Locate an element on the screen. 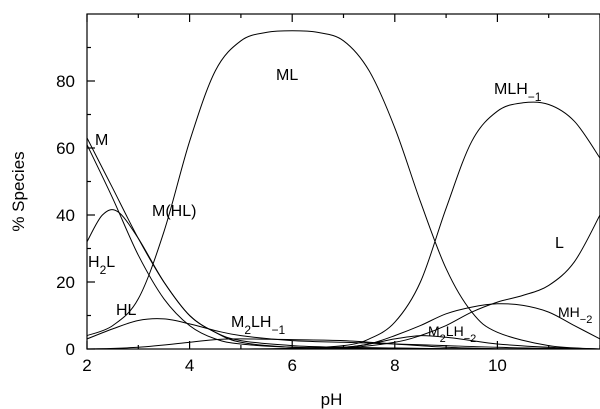 The height and width of the screenshot is (409, 600). series-label: MLH−1 is located at coordinates (518, 92).